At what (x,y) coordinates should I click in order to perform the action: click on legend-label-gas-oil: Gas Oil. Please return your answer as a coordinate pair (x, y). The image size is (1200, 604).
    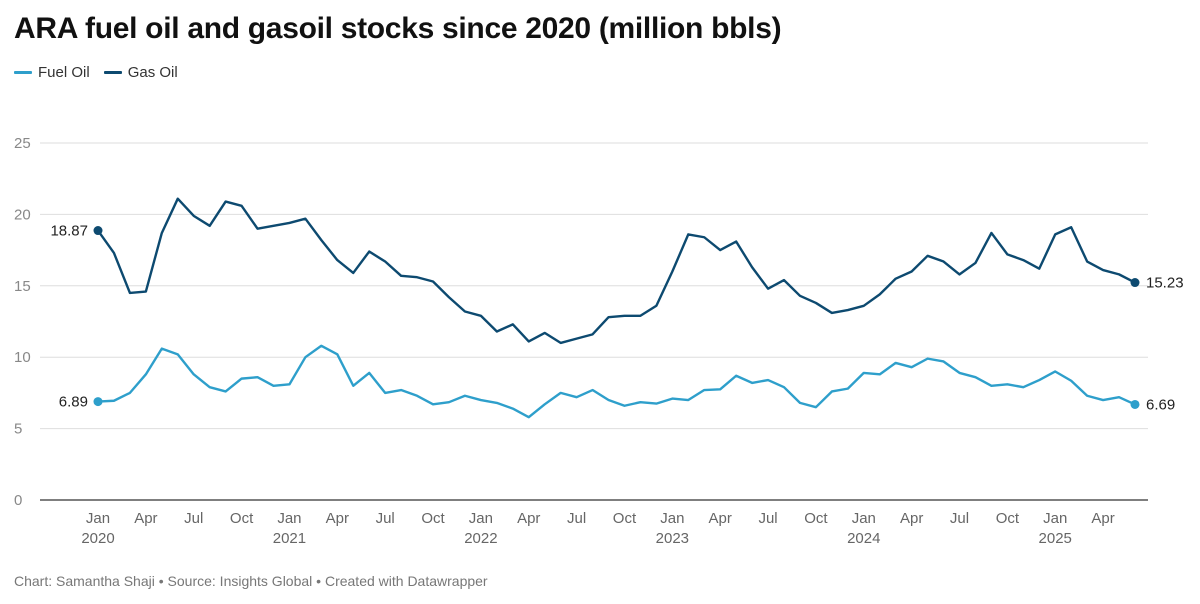
    Looking at the image, I should click on (152, 72).